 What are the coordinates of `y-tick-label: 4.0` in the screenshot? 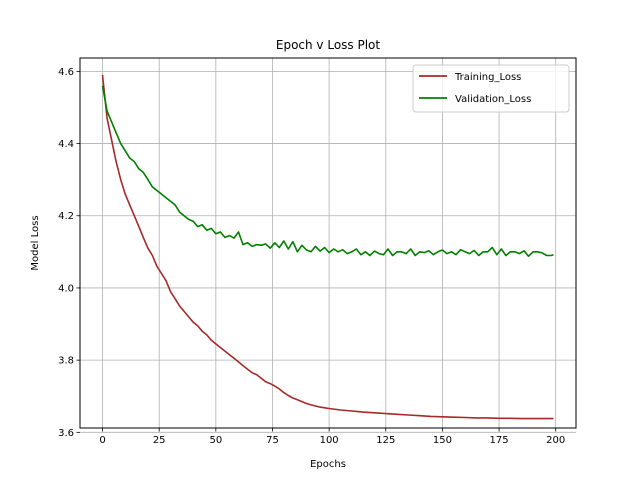 It's located at (66, 288).